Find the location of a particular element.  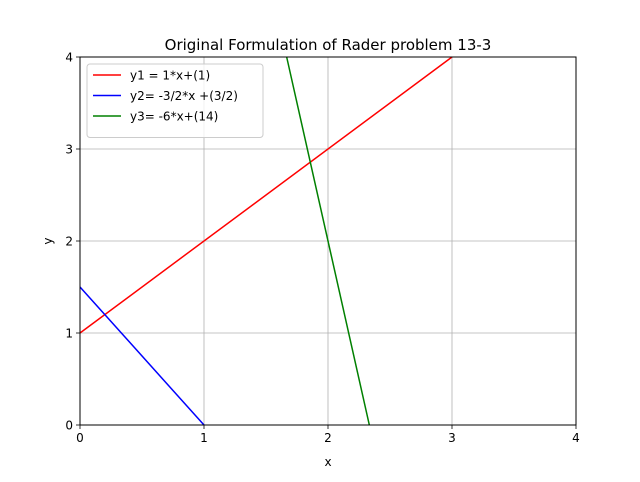

series-line-y2 is located at coordinates (142, 356).